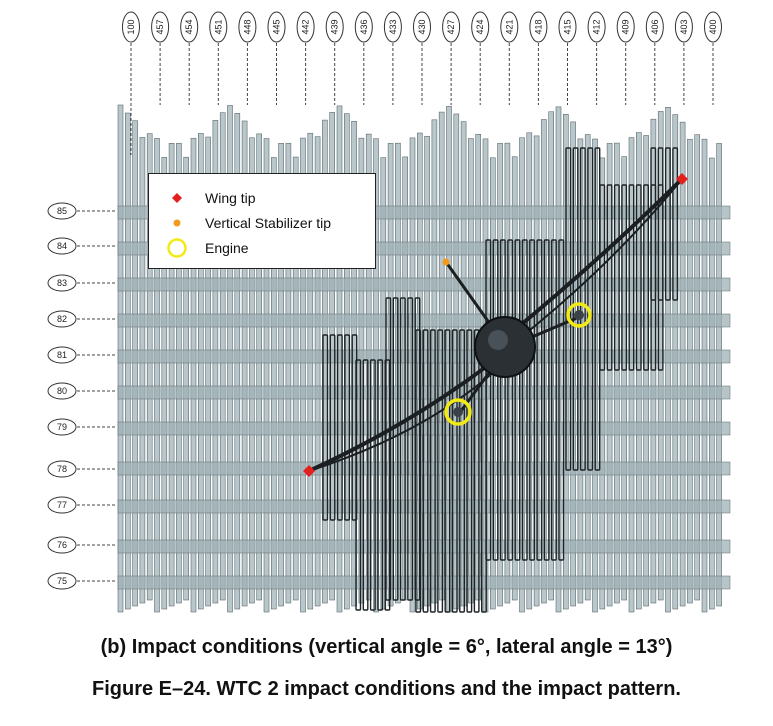  What do you see at coordinates (202, 198) in the screenshot?
I see `legend-item-wing-tip: Wing tip` at bounding box center [202, 198].